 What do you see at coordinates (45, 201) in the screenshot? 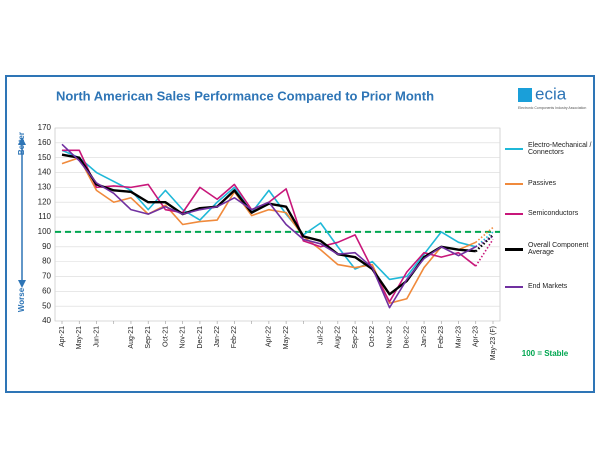
I see `y-tick-label: 120` at bounding box center [45, 201].